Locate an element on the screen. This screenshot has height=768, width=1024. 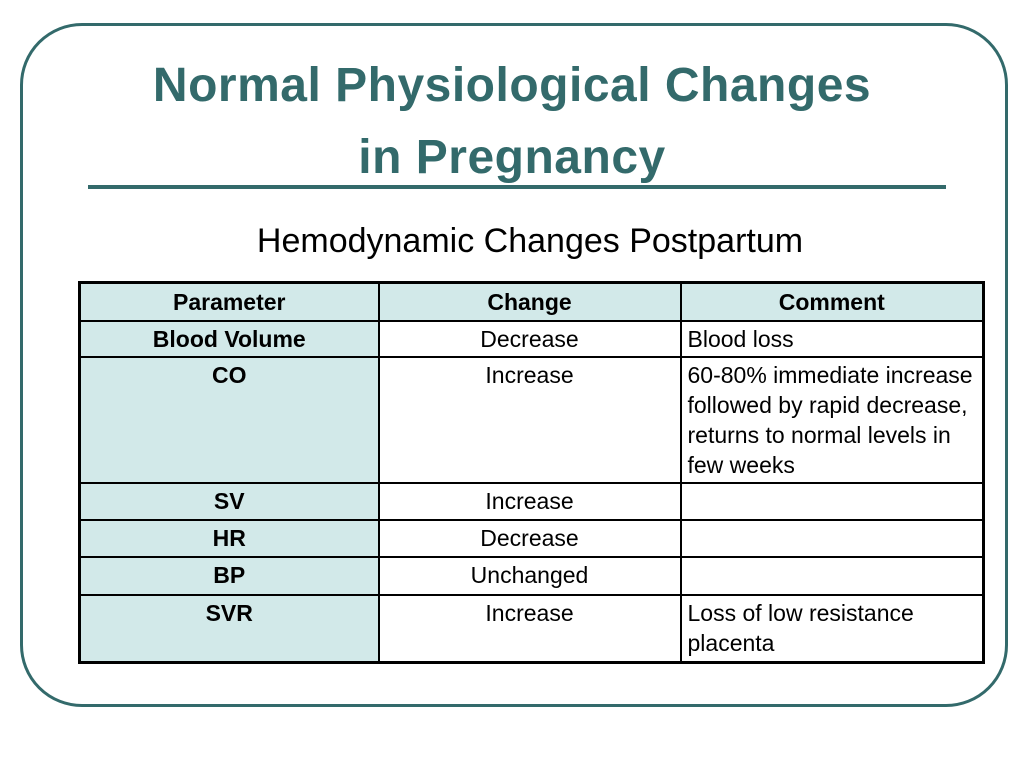
table-row: SV Increase is located at coordinates (531, 501).